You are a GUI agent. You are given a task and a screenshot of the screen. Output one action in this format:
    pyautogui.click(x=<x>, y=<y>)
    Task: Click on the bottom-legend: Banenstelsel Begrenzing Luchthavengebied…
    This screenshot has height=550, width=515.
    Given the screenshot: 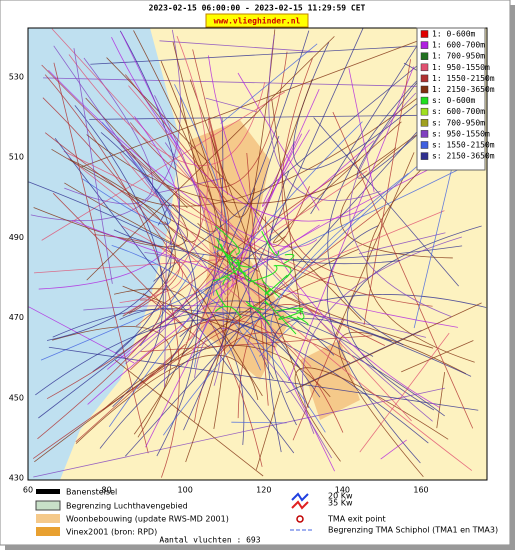 What is the action you would take?
    pyautogui.click(x=266, y=512)
    